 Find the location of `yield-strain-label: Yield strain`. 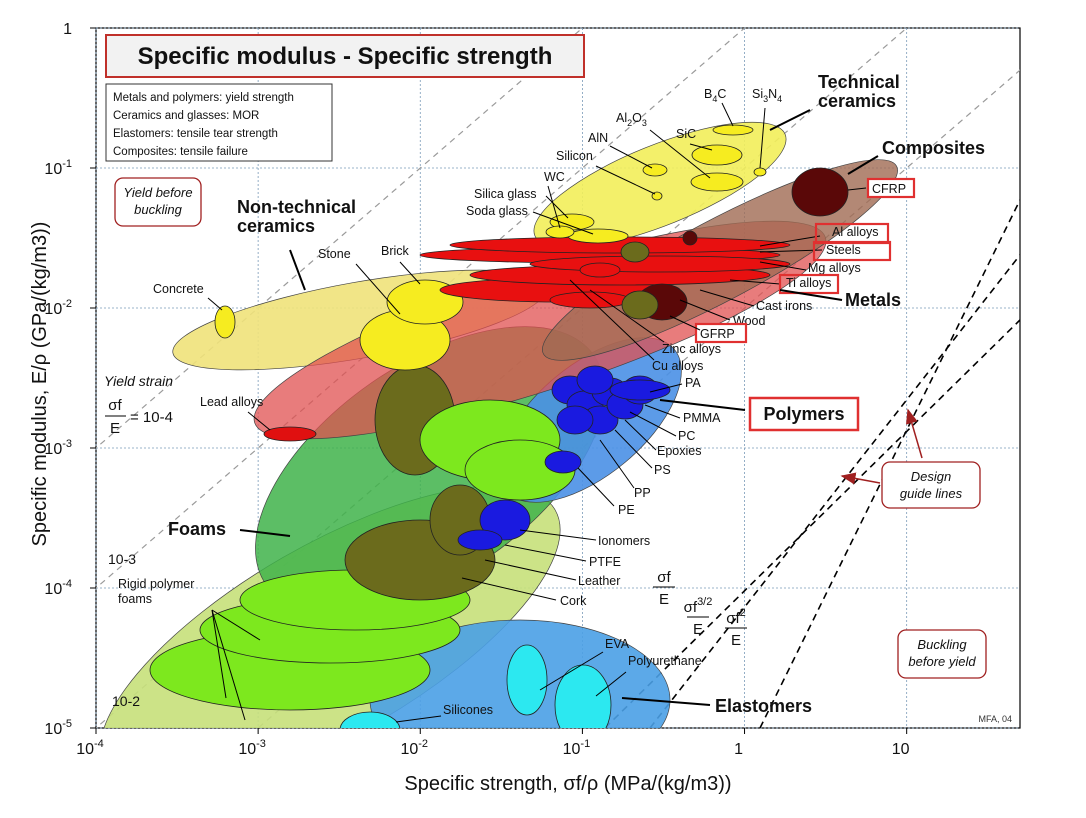

yield-strain-label: Yield strain is located at coordinates (138, 381).